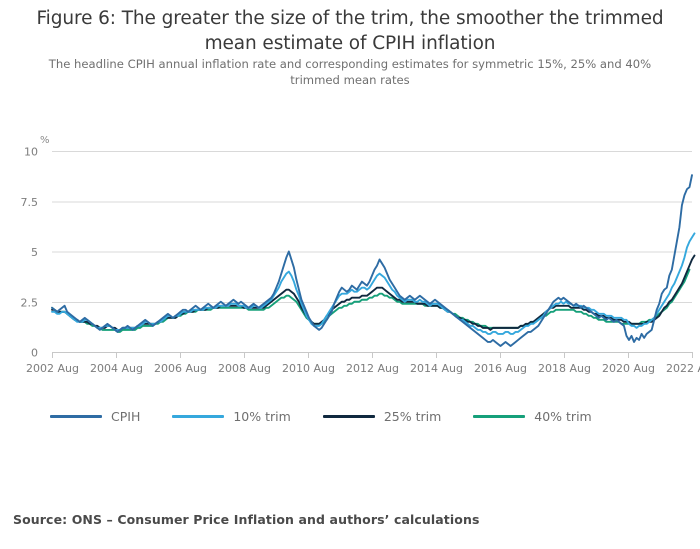 This screenshot has width=700, height=549. I want to click on x-tick-label: 2022 Aug, so click(683, 368).